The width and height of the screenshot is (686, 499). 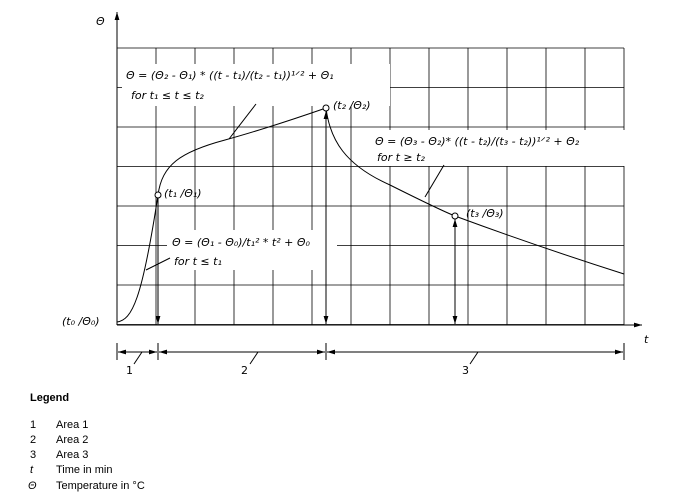 What do you see at coordinates (33, 440) in the screenshot?
I see `legend-key: 2` at bounding box center [33, 440].